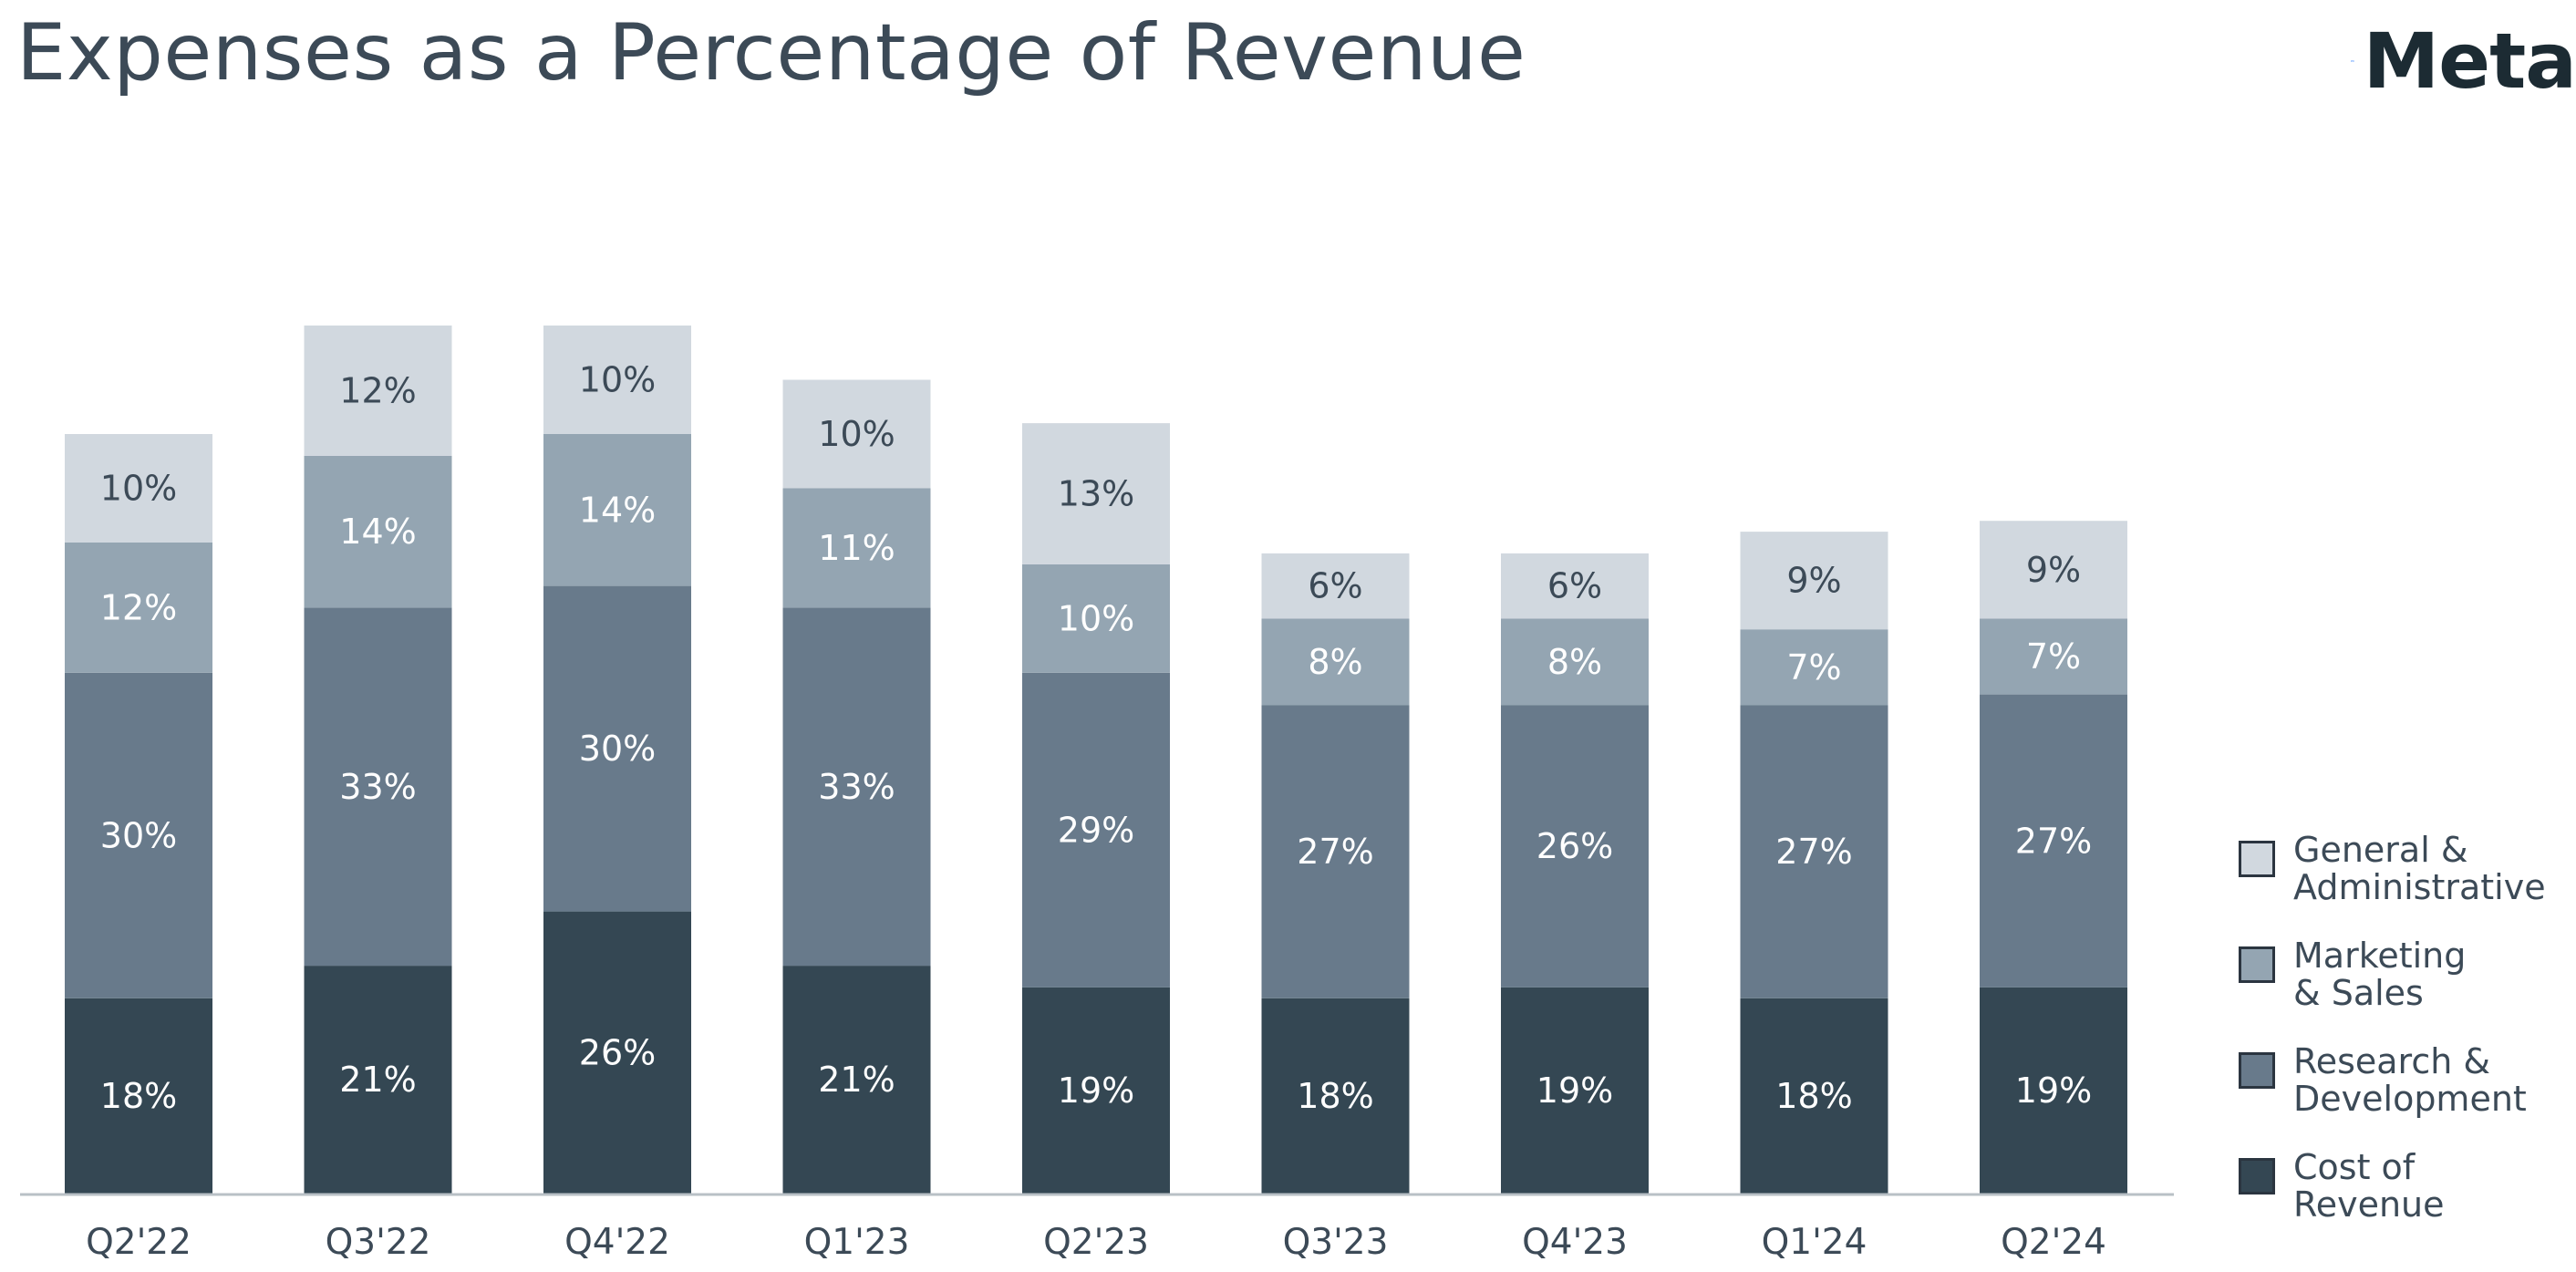  What do you see at coordinates (2380, 974) in the screenshot?
I see `legend-label: Marketing & Sales` at bounding box center [2380, 974].